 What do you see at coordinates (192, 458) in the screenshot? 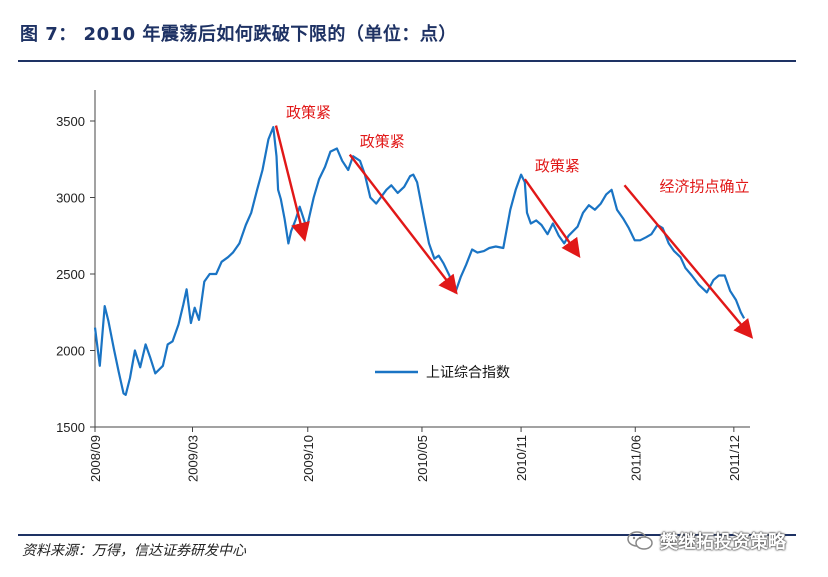
I see `x-tick-label: 2009/03` at bounding box center [192, 458].